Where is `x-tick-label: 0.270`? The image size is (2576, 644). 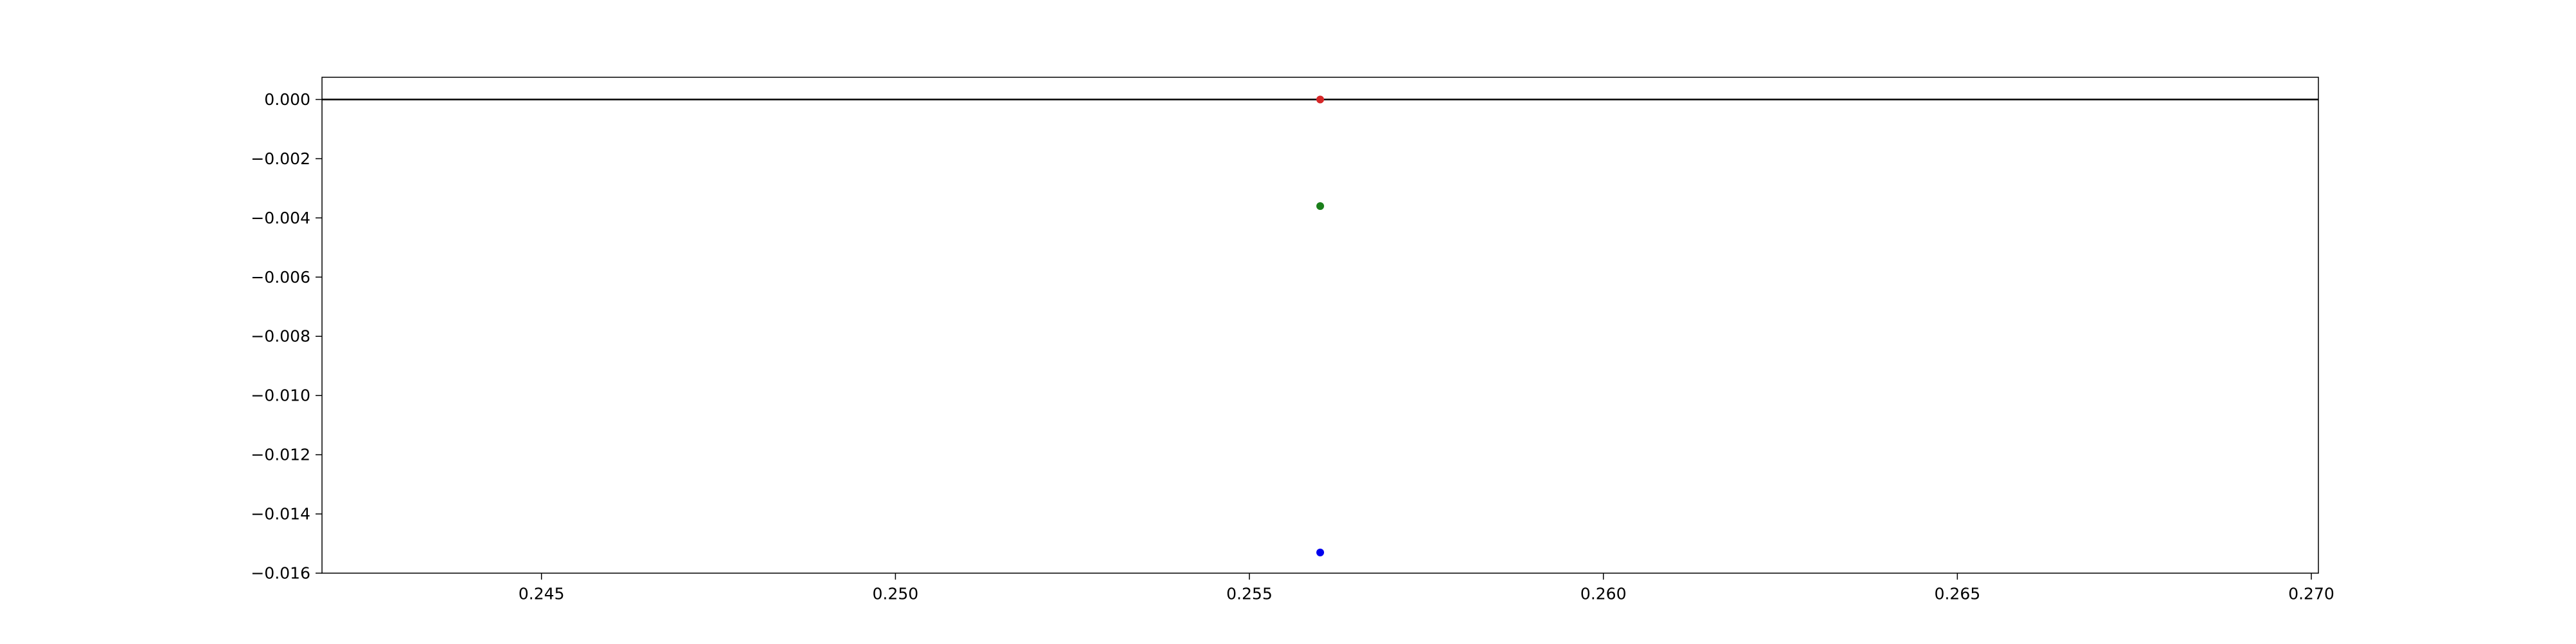 x-tick-label: 0.270 is located at coordinates (2311, 593).